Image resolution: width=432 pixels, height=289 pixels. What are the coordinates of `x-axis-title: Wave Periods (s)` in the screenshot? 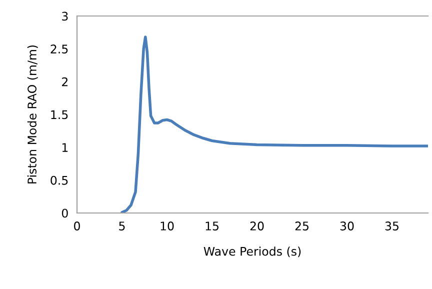 It's located at (252, 252).